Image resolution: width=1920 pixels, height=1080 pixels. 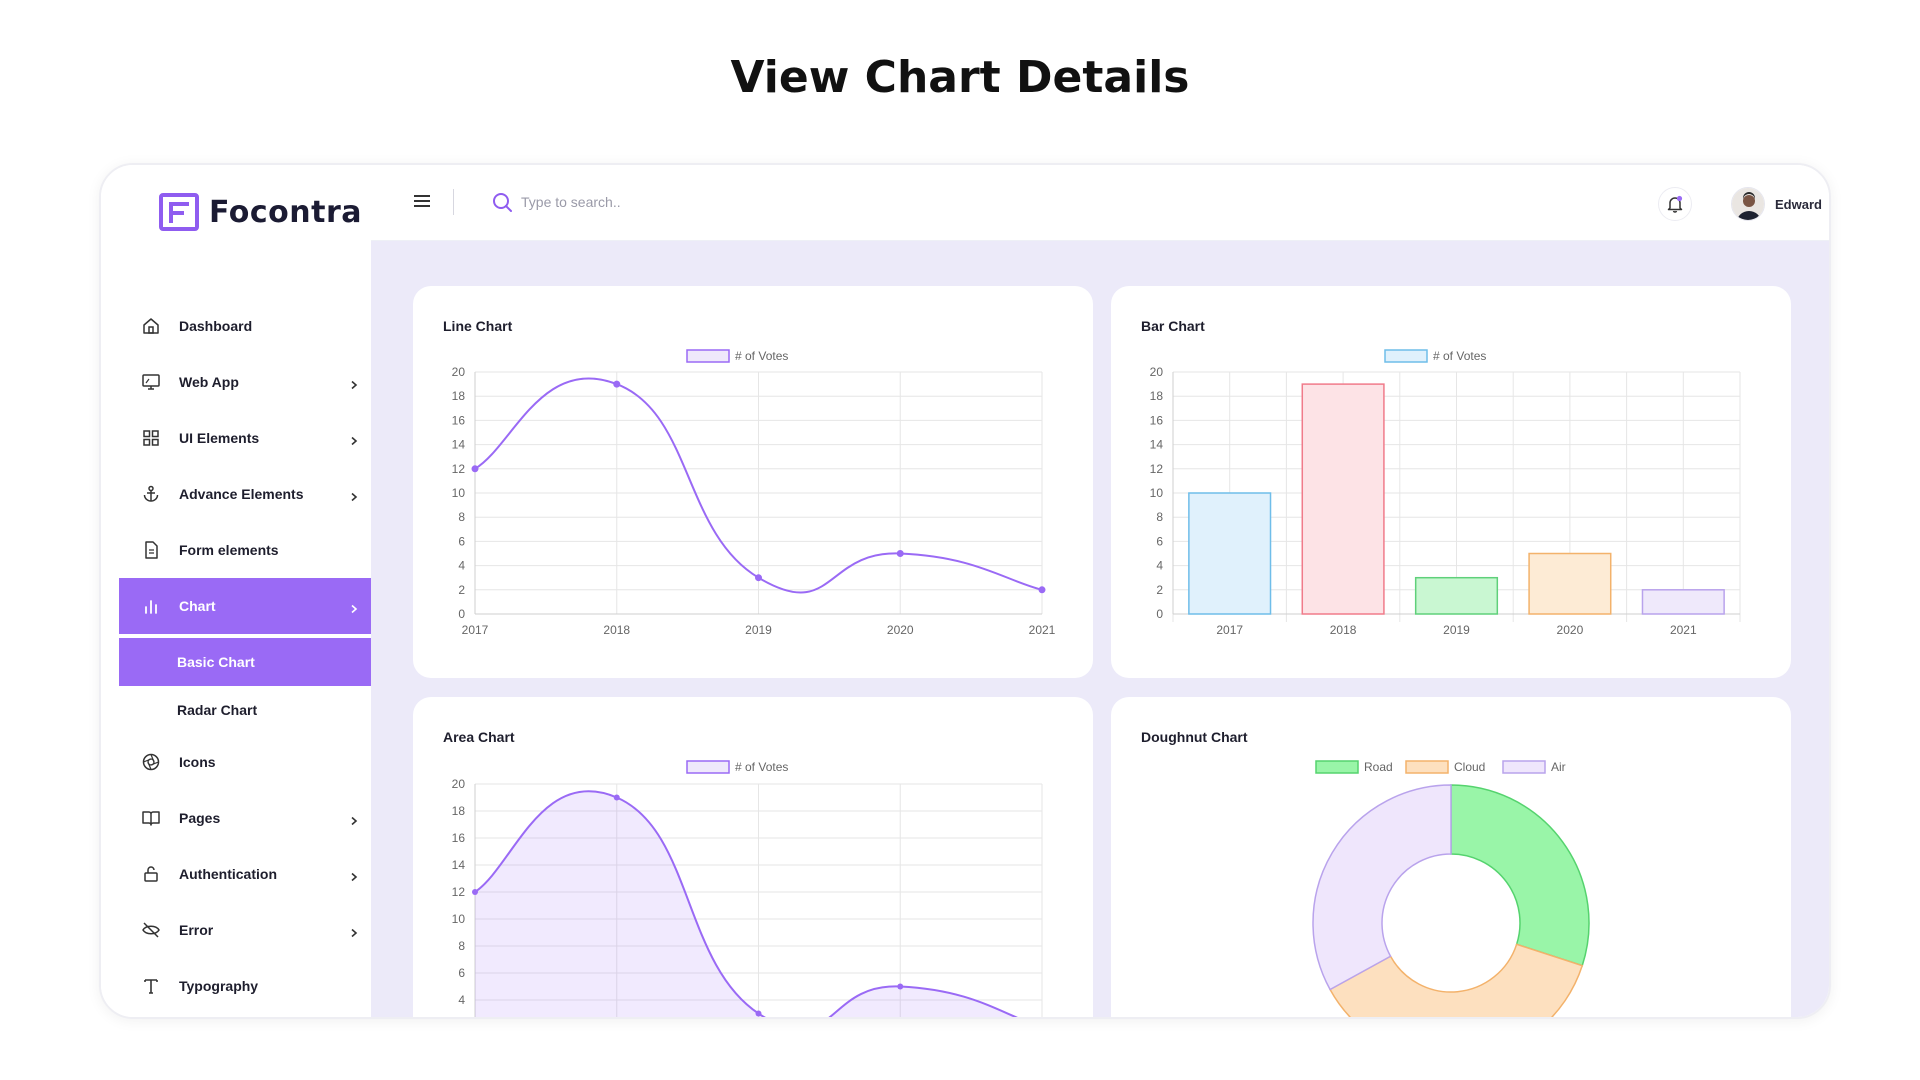 I want to click on sidebar-item-chart: Chart, so click(x=245, y=606).